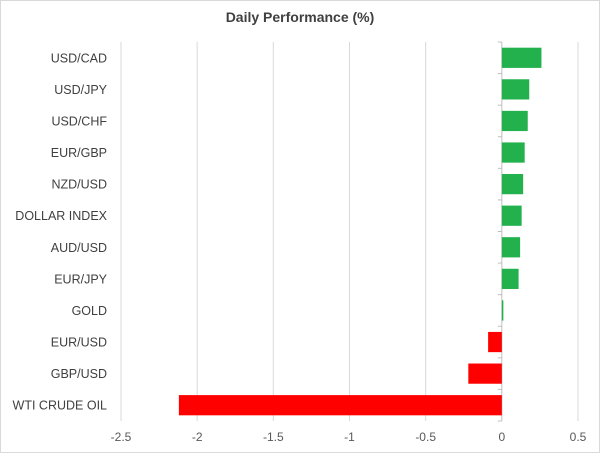 Image resolution: width=600 pixels, height=453 pixels. Describe the element at coordinates (79, 153) in the screenshot. I see `category-label: EUR/GBP` at that location.